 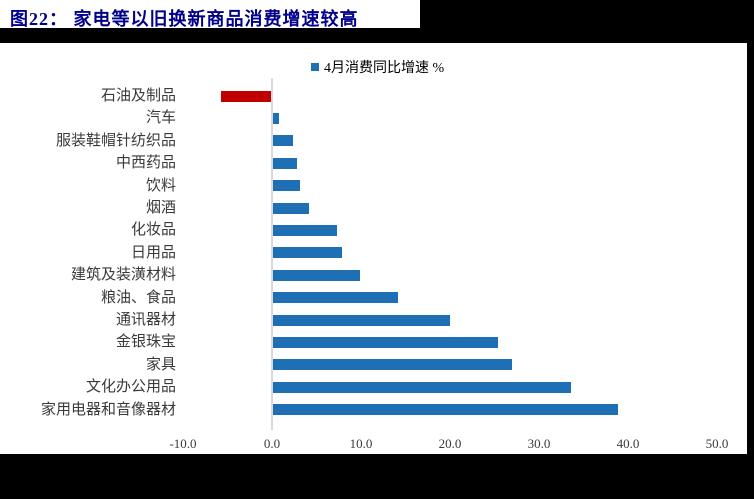 I want to click on chart-row: 石油及制品, so click(x=377, y=96).